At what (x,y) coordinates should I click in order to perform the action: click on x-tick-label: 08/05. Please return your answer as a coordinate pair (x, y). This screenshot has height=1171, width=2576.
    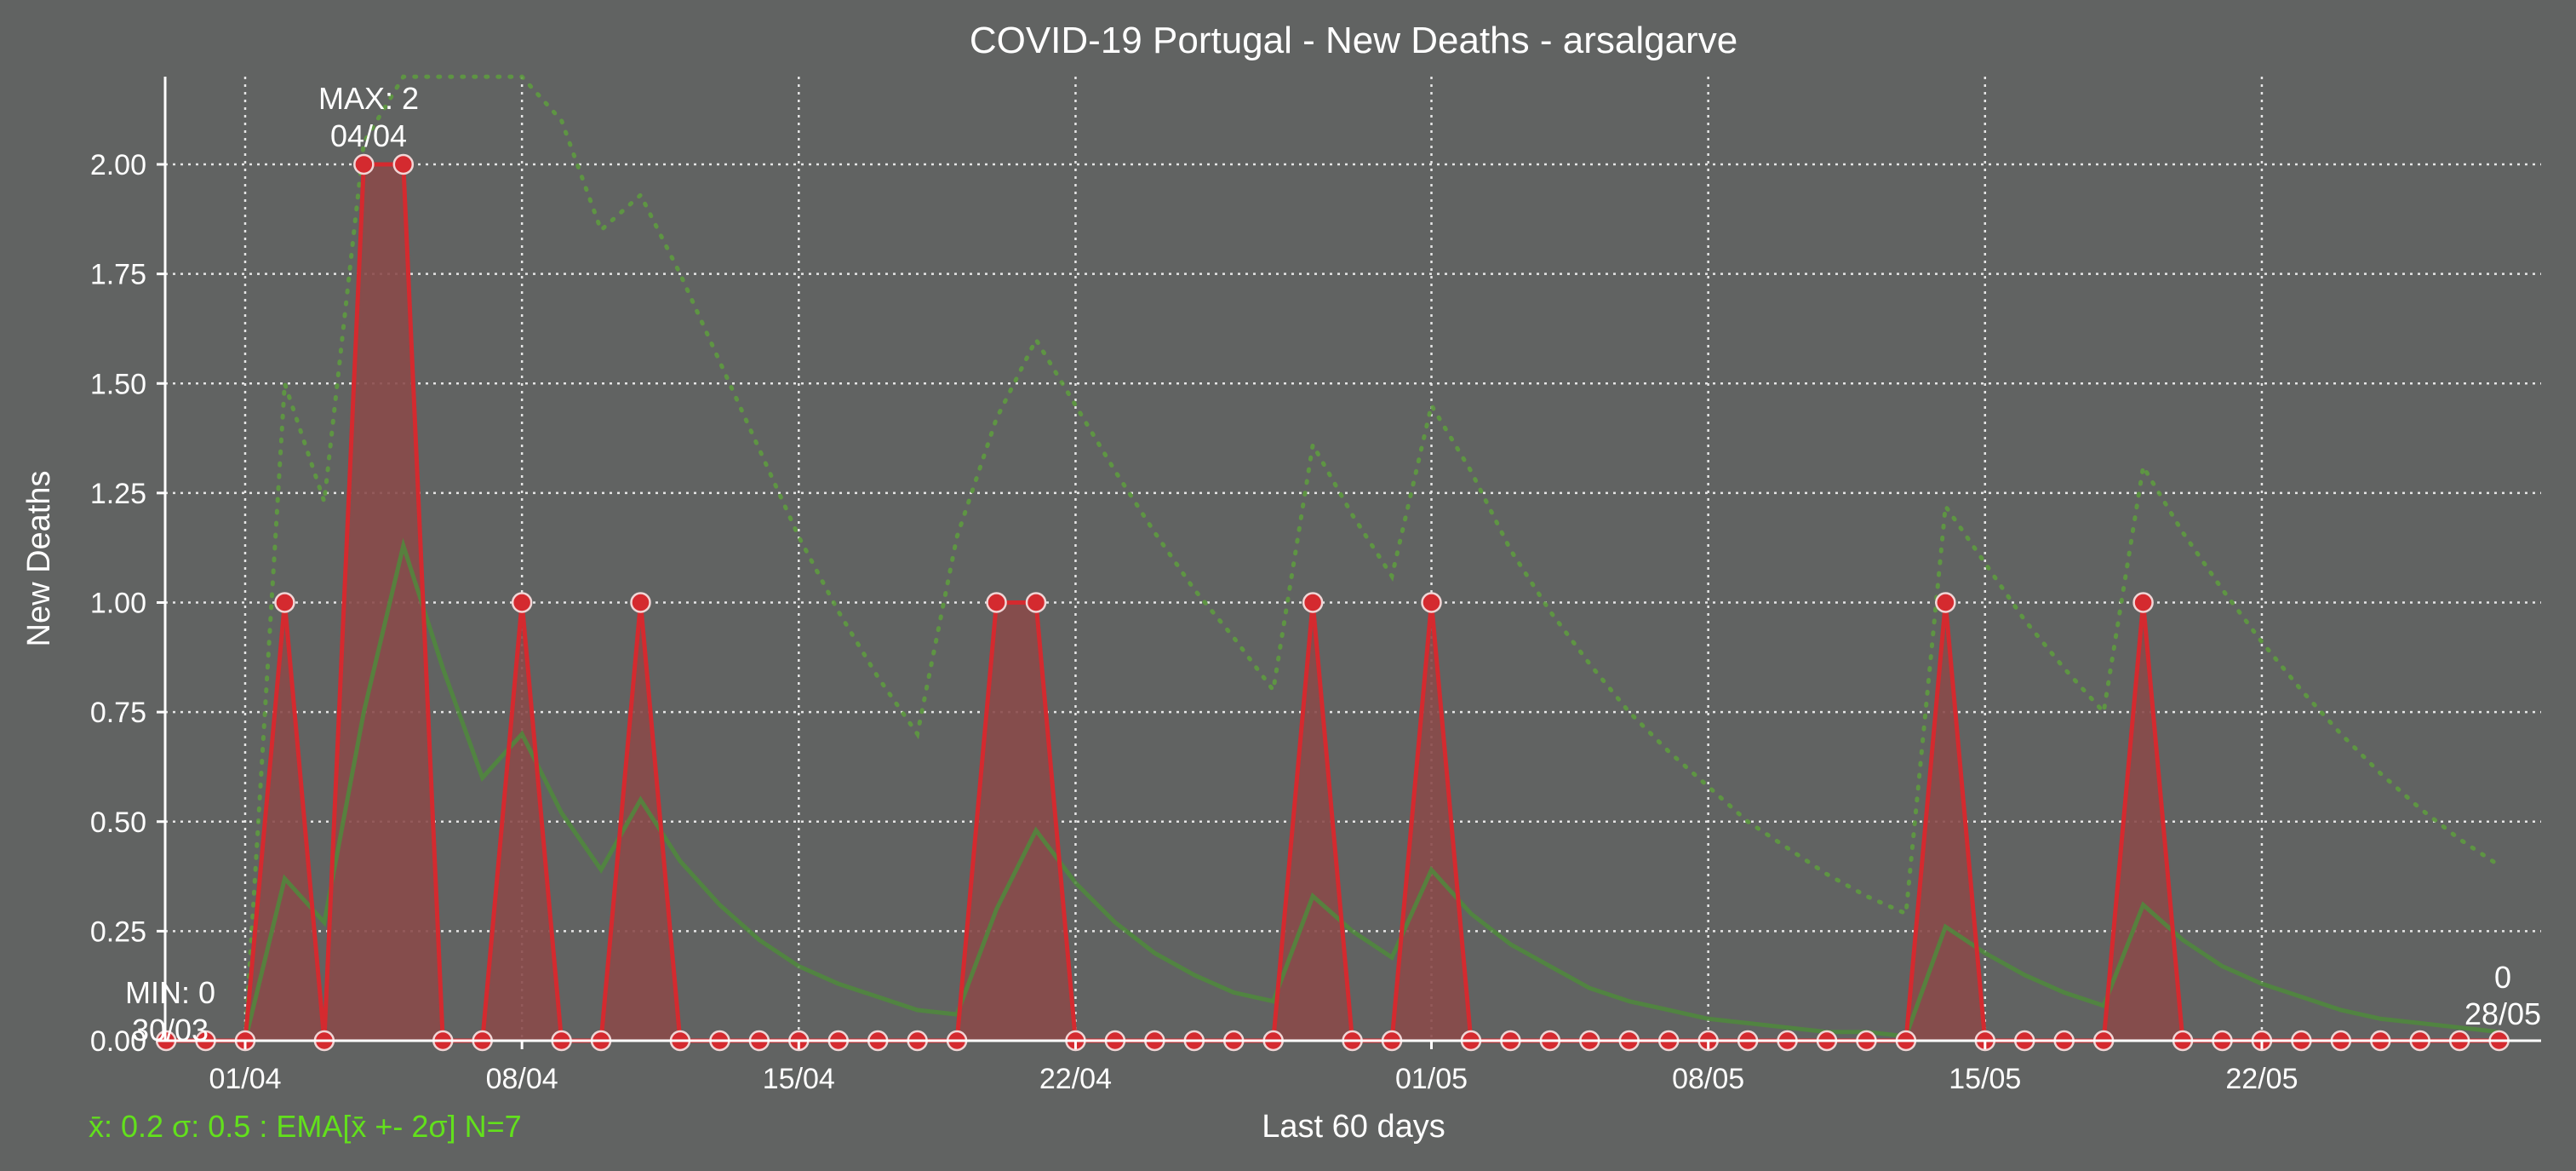
    Looking at the image, I should click on (1708, 1079).